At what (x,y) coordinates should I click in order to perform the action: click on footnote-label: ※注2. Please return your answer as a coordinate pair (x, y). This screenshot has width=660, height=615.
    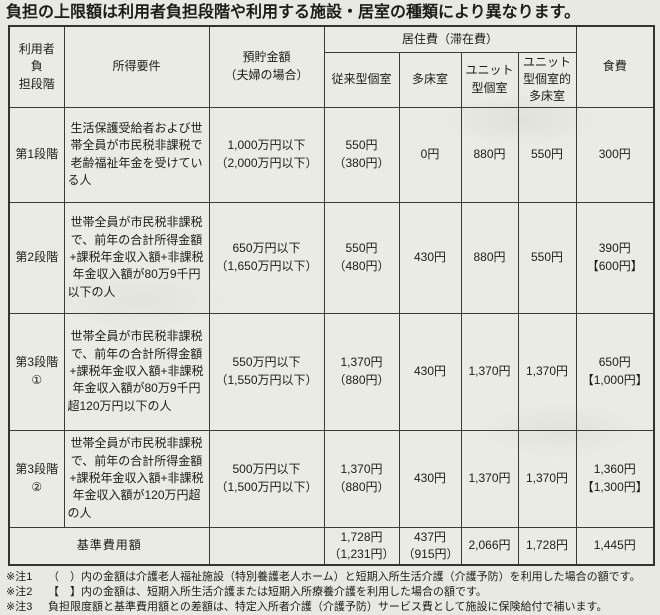
    Looking at the image, I should click on (19, 592).